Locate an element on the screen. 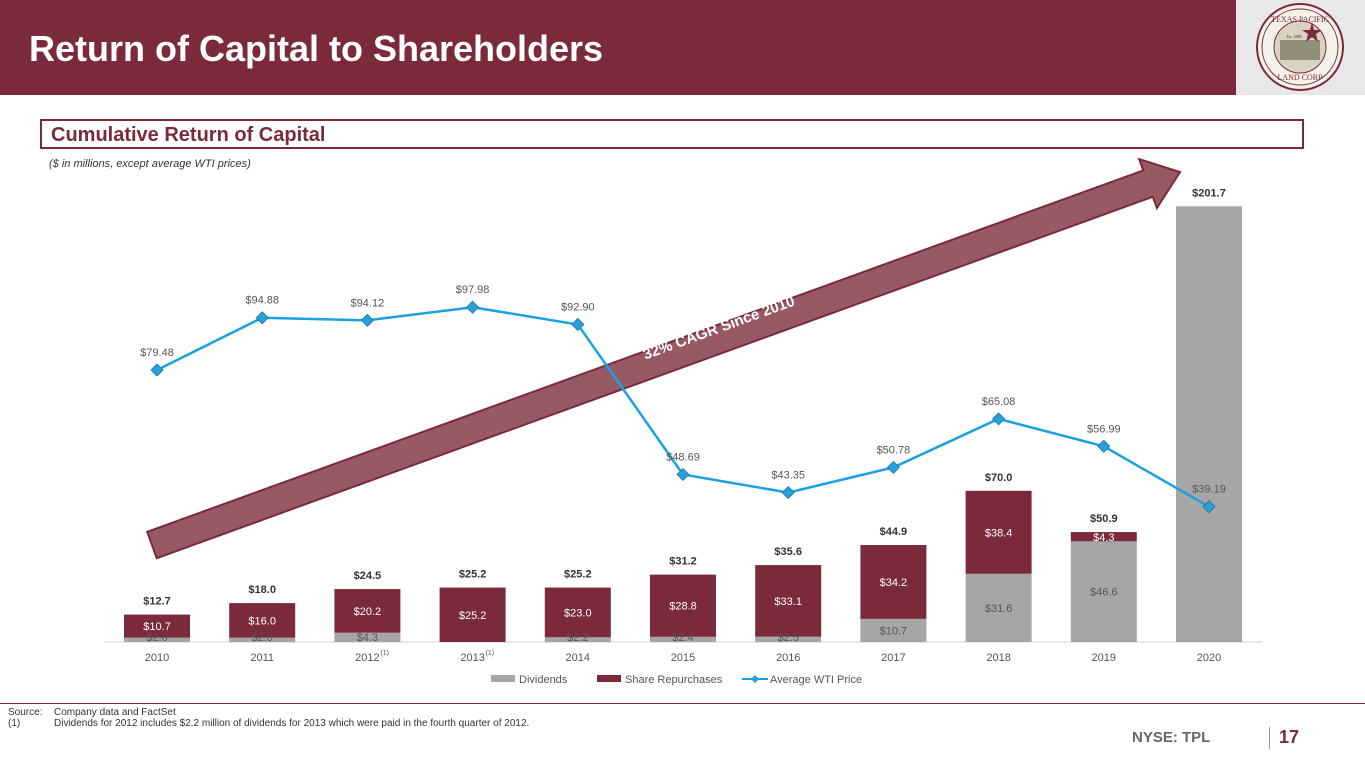  wti-data-label: $43.35 is located at coordinates (788, 476).